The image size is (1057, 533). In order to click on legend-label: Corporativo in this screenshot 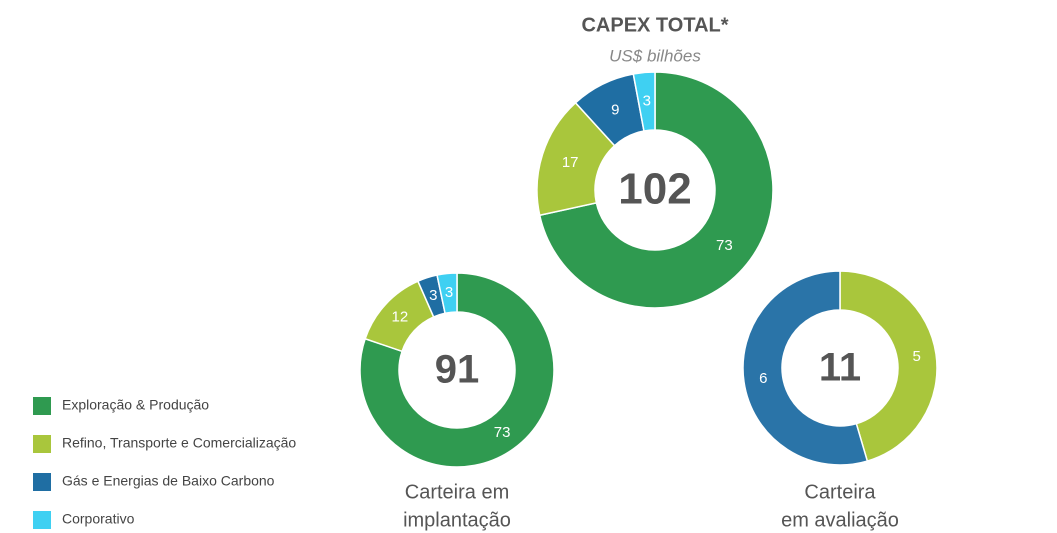, I will do `click(98, 519)`.